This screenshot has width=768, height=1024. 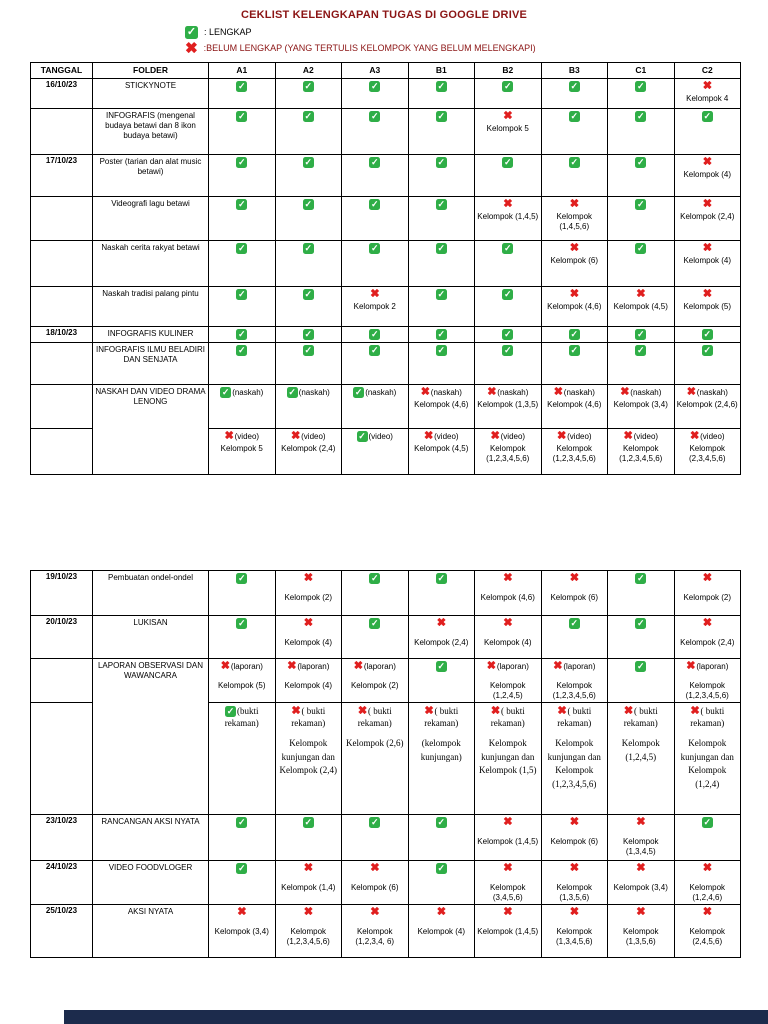 What do you see at coordinates (508, 931) in the screenshot?
I see `status-cell: ✖ Kelompok (1,4,5)` at bounding box center [508, 931].